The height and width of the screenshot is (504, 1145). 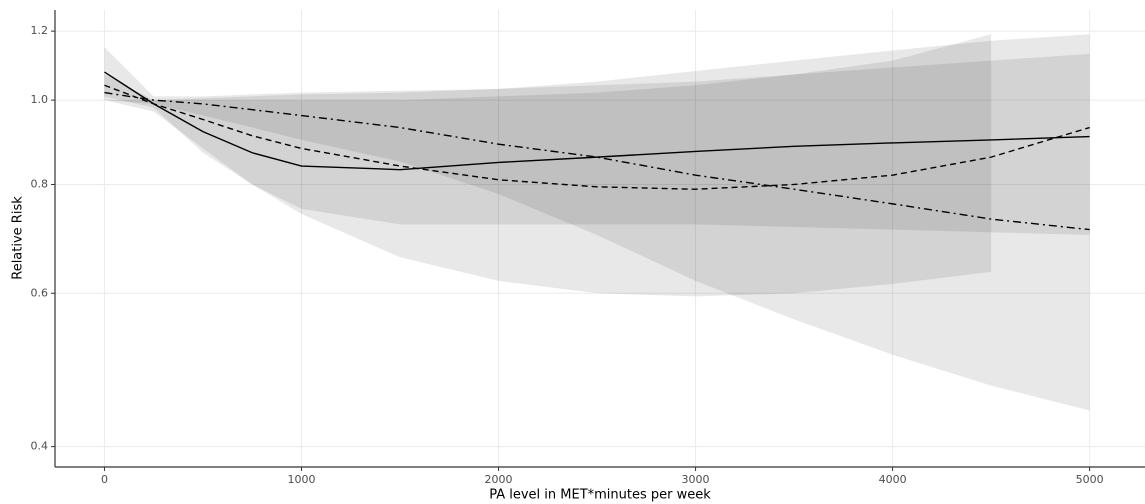 I want to click on x-tick-label: 2000, so click(x=499, y=479).